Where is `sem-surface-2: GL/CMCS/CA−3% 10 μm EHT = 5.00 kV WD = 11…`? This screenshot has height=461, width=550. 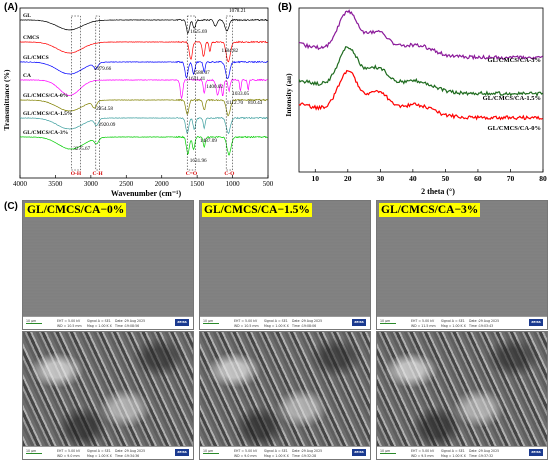 sem-surface-2: GL/CMCS/CA−3% 10 μm EHT = 5.00 kV WD = 11… is located at coordinates (462, 265).